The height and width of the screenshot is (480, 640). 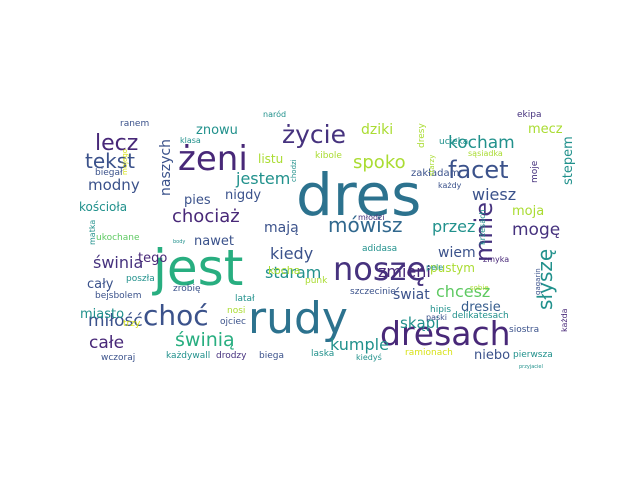 I want to click on cloud-word: bejsbolem, so click(x=118, y=296).